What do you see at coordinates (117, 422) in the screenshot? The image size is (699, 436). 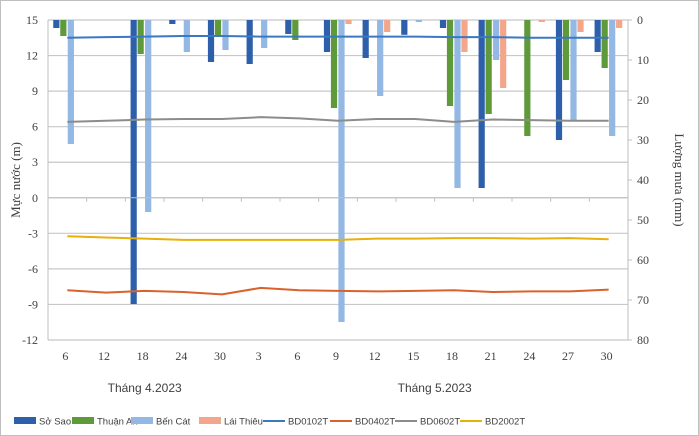 I see `legend-label: Thuận An` at bounding box center [117, 422].